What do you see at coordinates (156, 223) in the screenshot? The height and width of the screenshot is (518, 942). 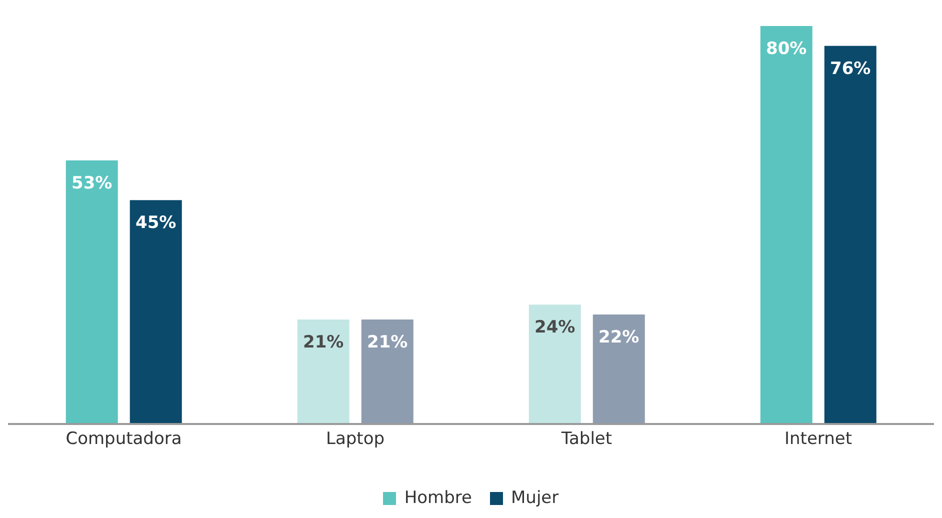 I see `data-label: 45%` at bounding box center [156, 223].